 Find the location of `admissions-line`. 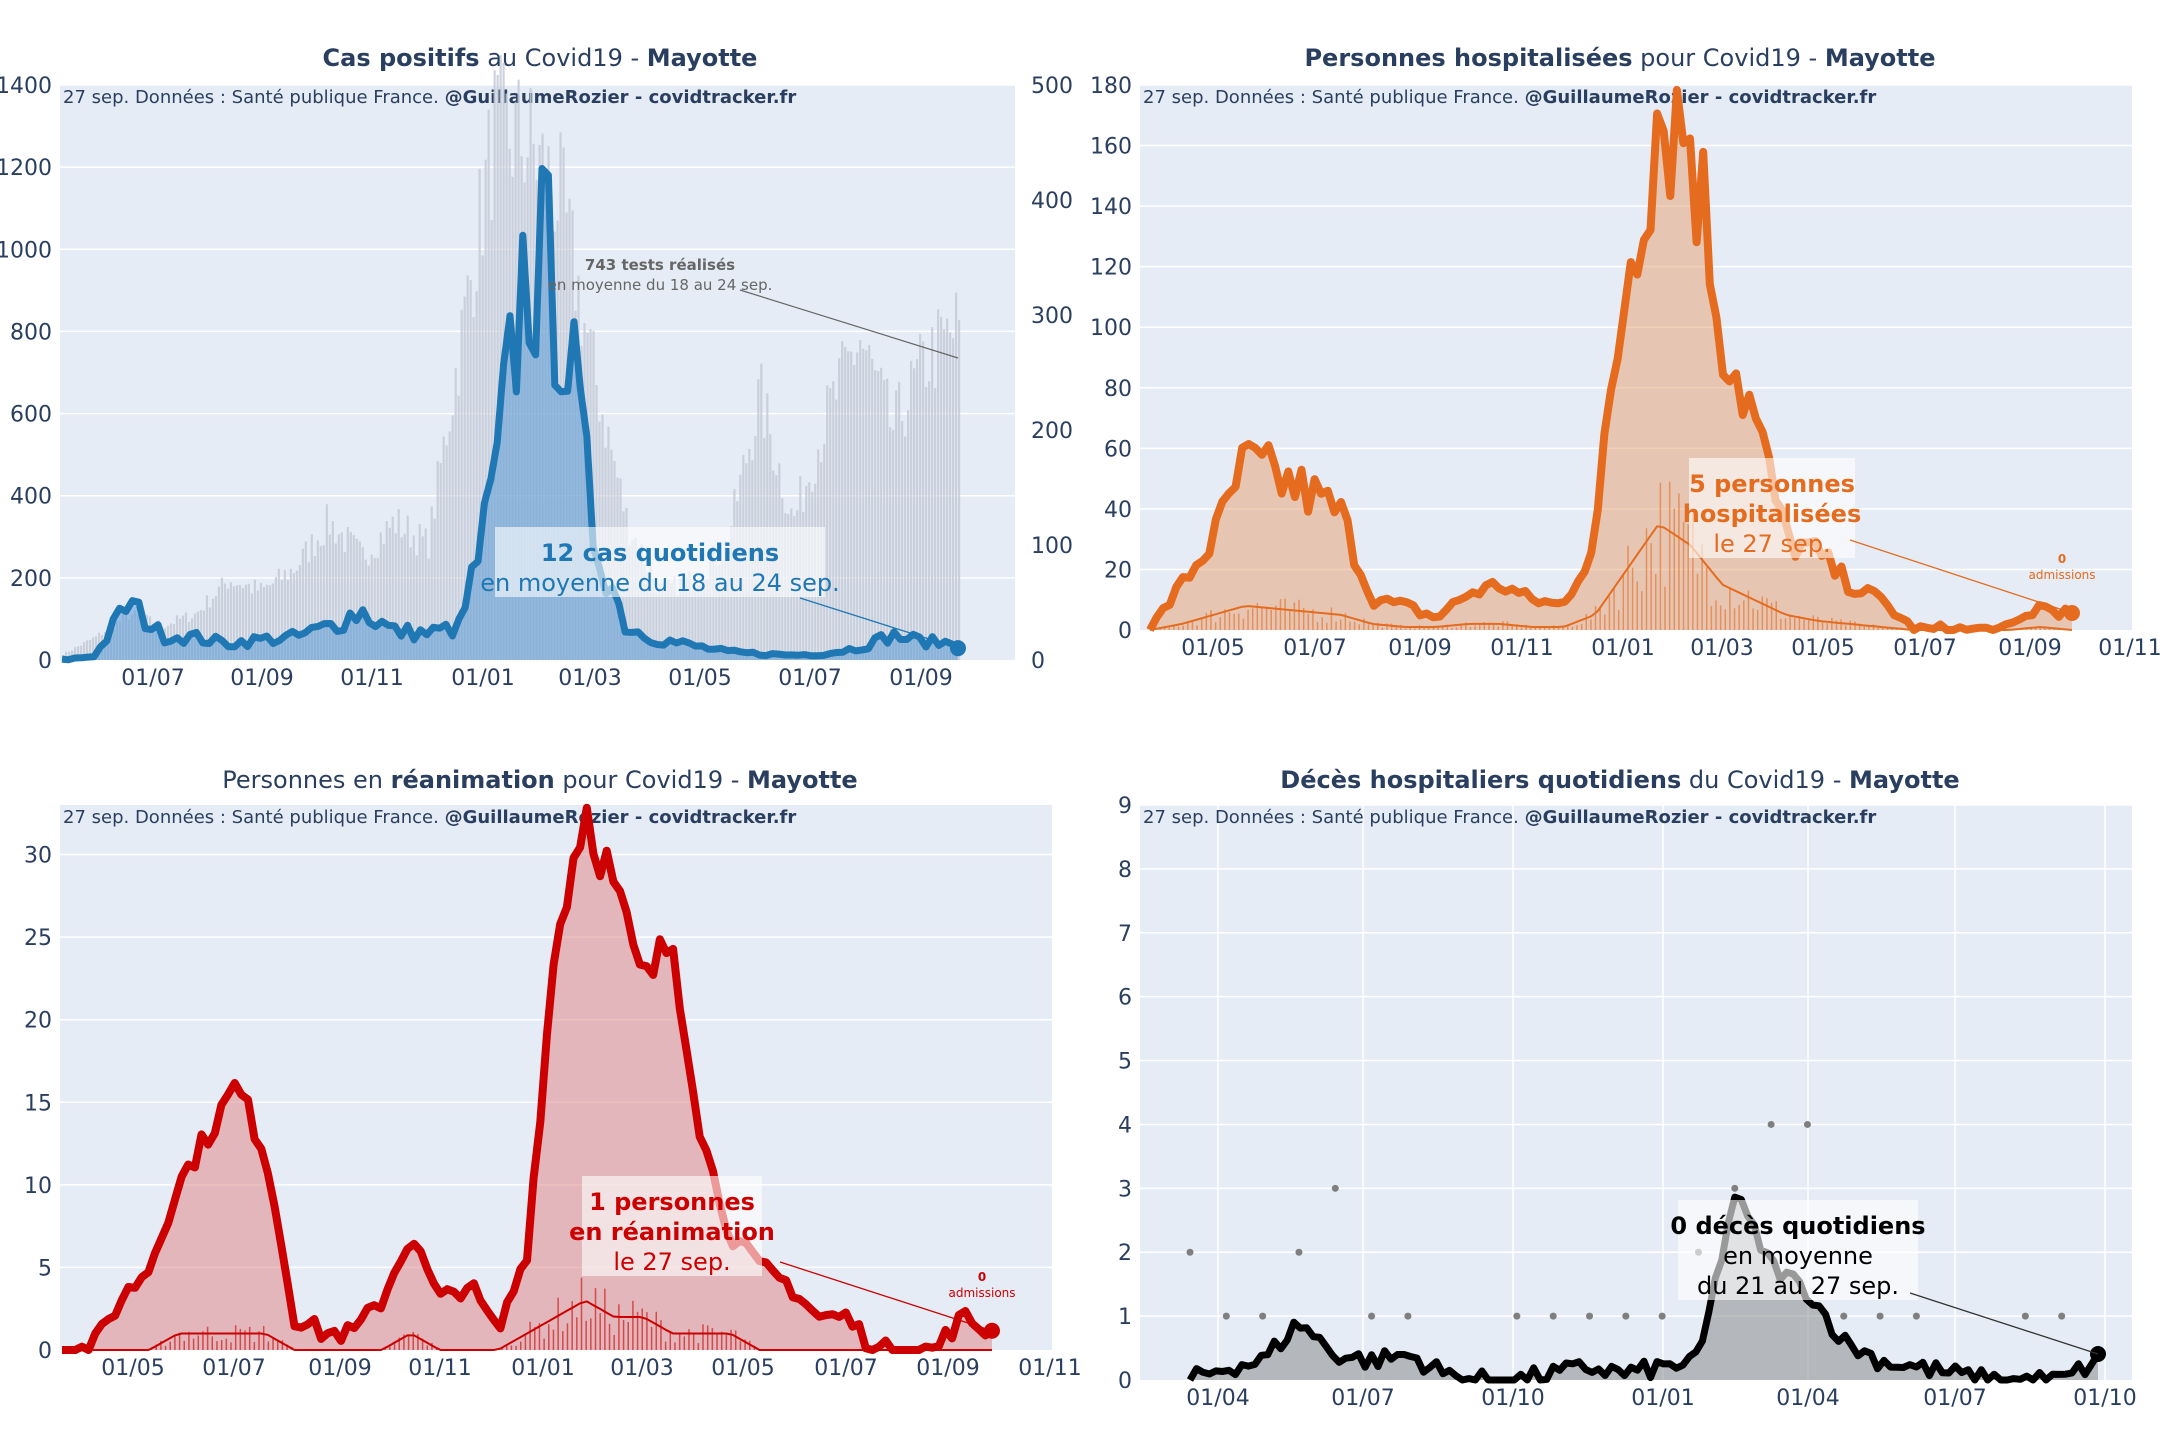

admissions-line is located at coordinates (527, 1325).